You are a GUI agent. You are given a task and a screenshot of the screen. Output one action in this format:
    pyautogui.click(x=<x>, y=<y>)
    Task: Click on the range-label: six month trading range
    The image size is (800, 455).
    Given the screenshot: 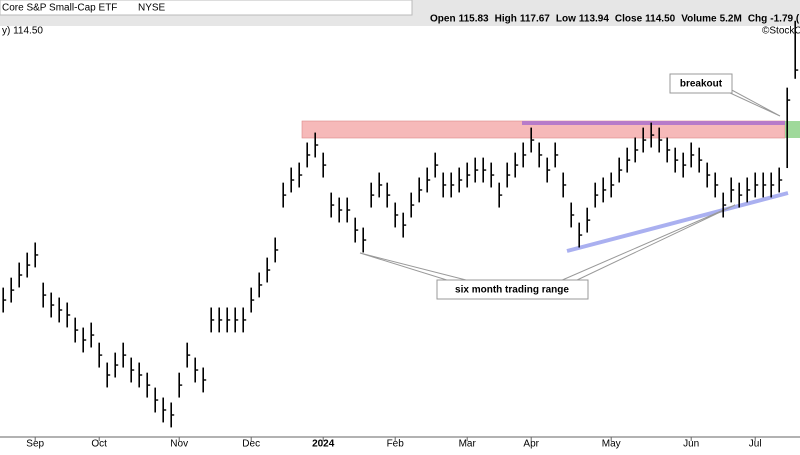 What is the action you would take?
    pyautogui.click(x=512, y=290)
    